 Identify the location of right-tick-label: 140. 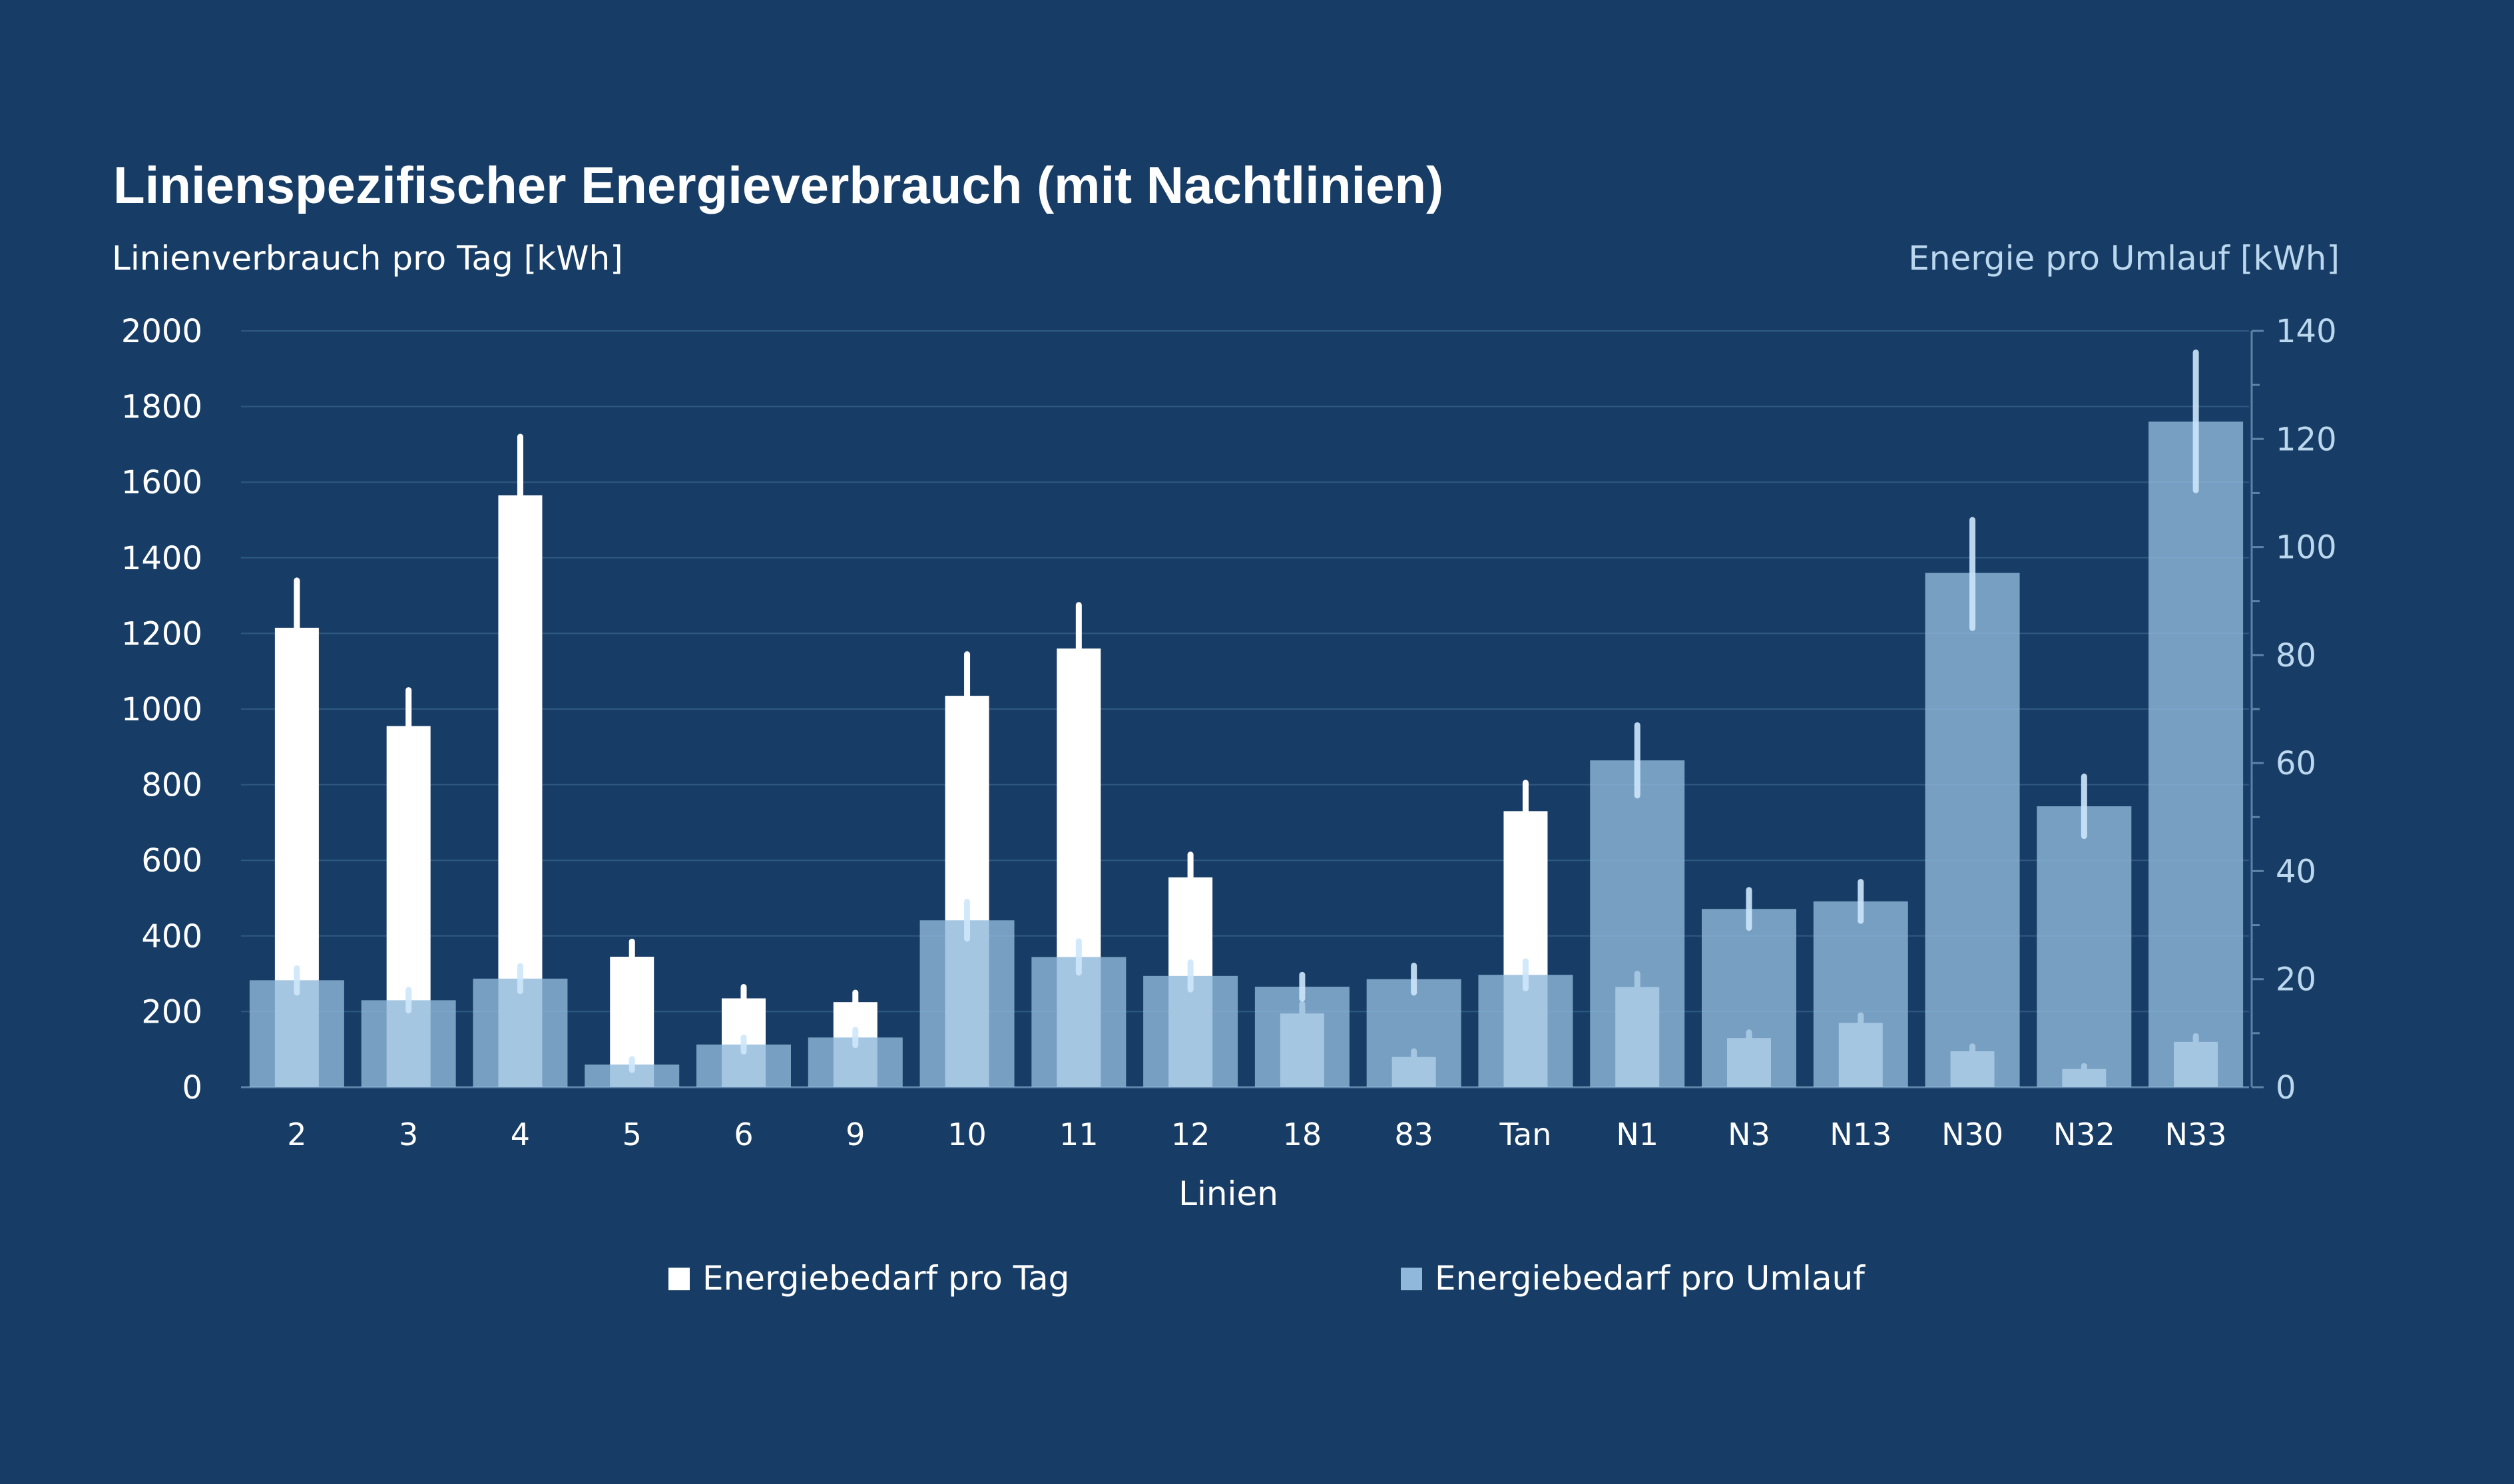
(2307, 331).